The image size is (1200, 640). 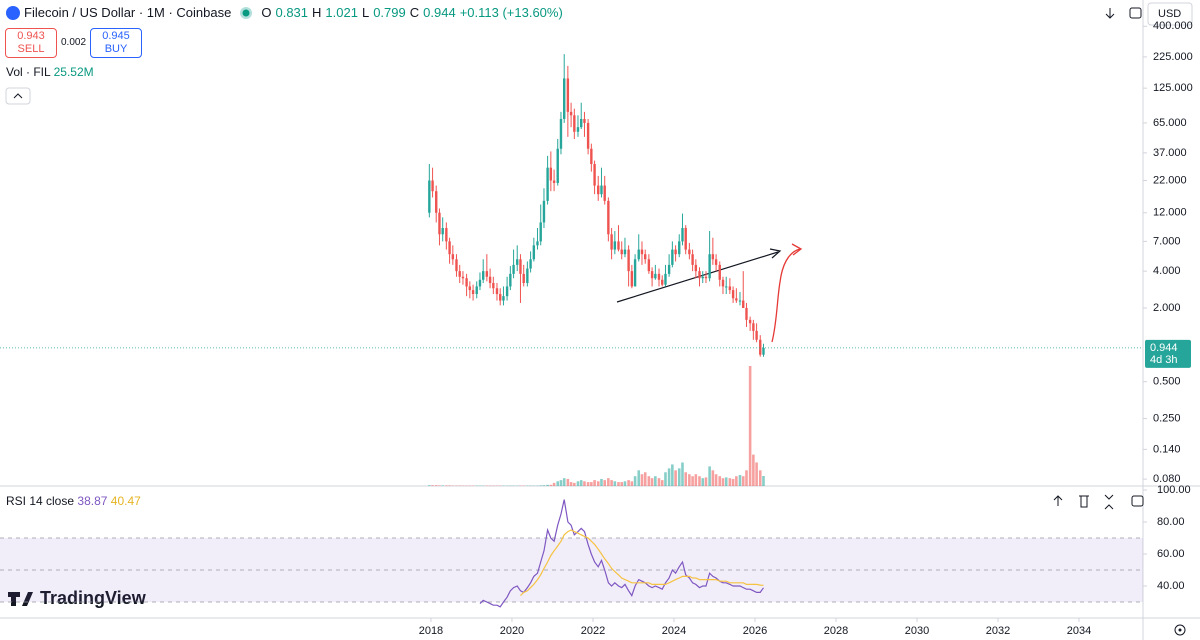 What do you see at coordinates (1170, 123) in the screenshot?
I see `y-tick-label: 65.000` at bounding box center [1170, 123].